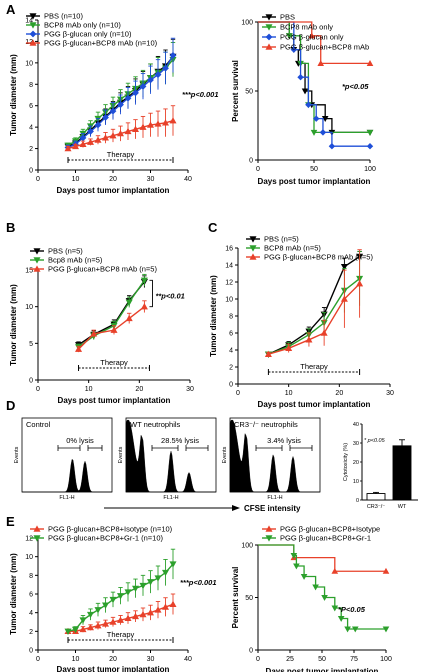  What do you see at coordinates (101, 43) in the screenshot?
I see `legend-entry: PGG β-glucan+BCP8 mAb (n=10)` at bounding box center [101, 43].